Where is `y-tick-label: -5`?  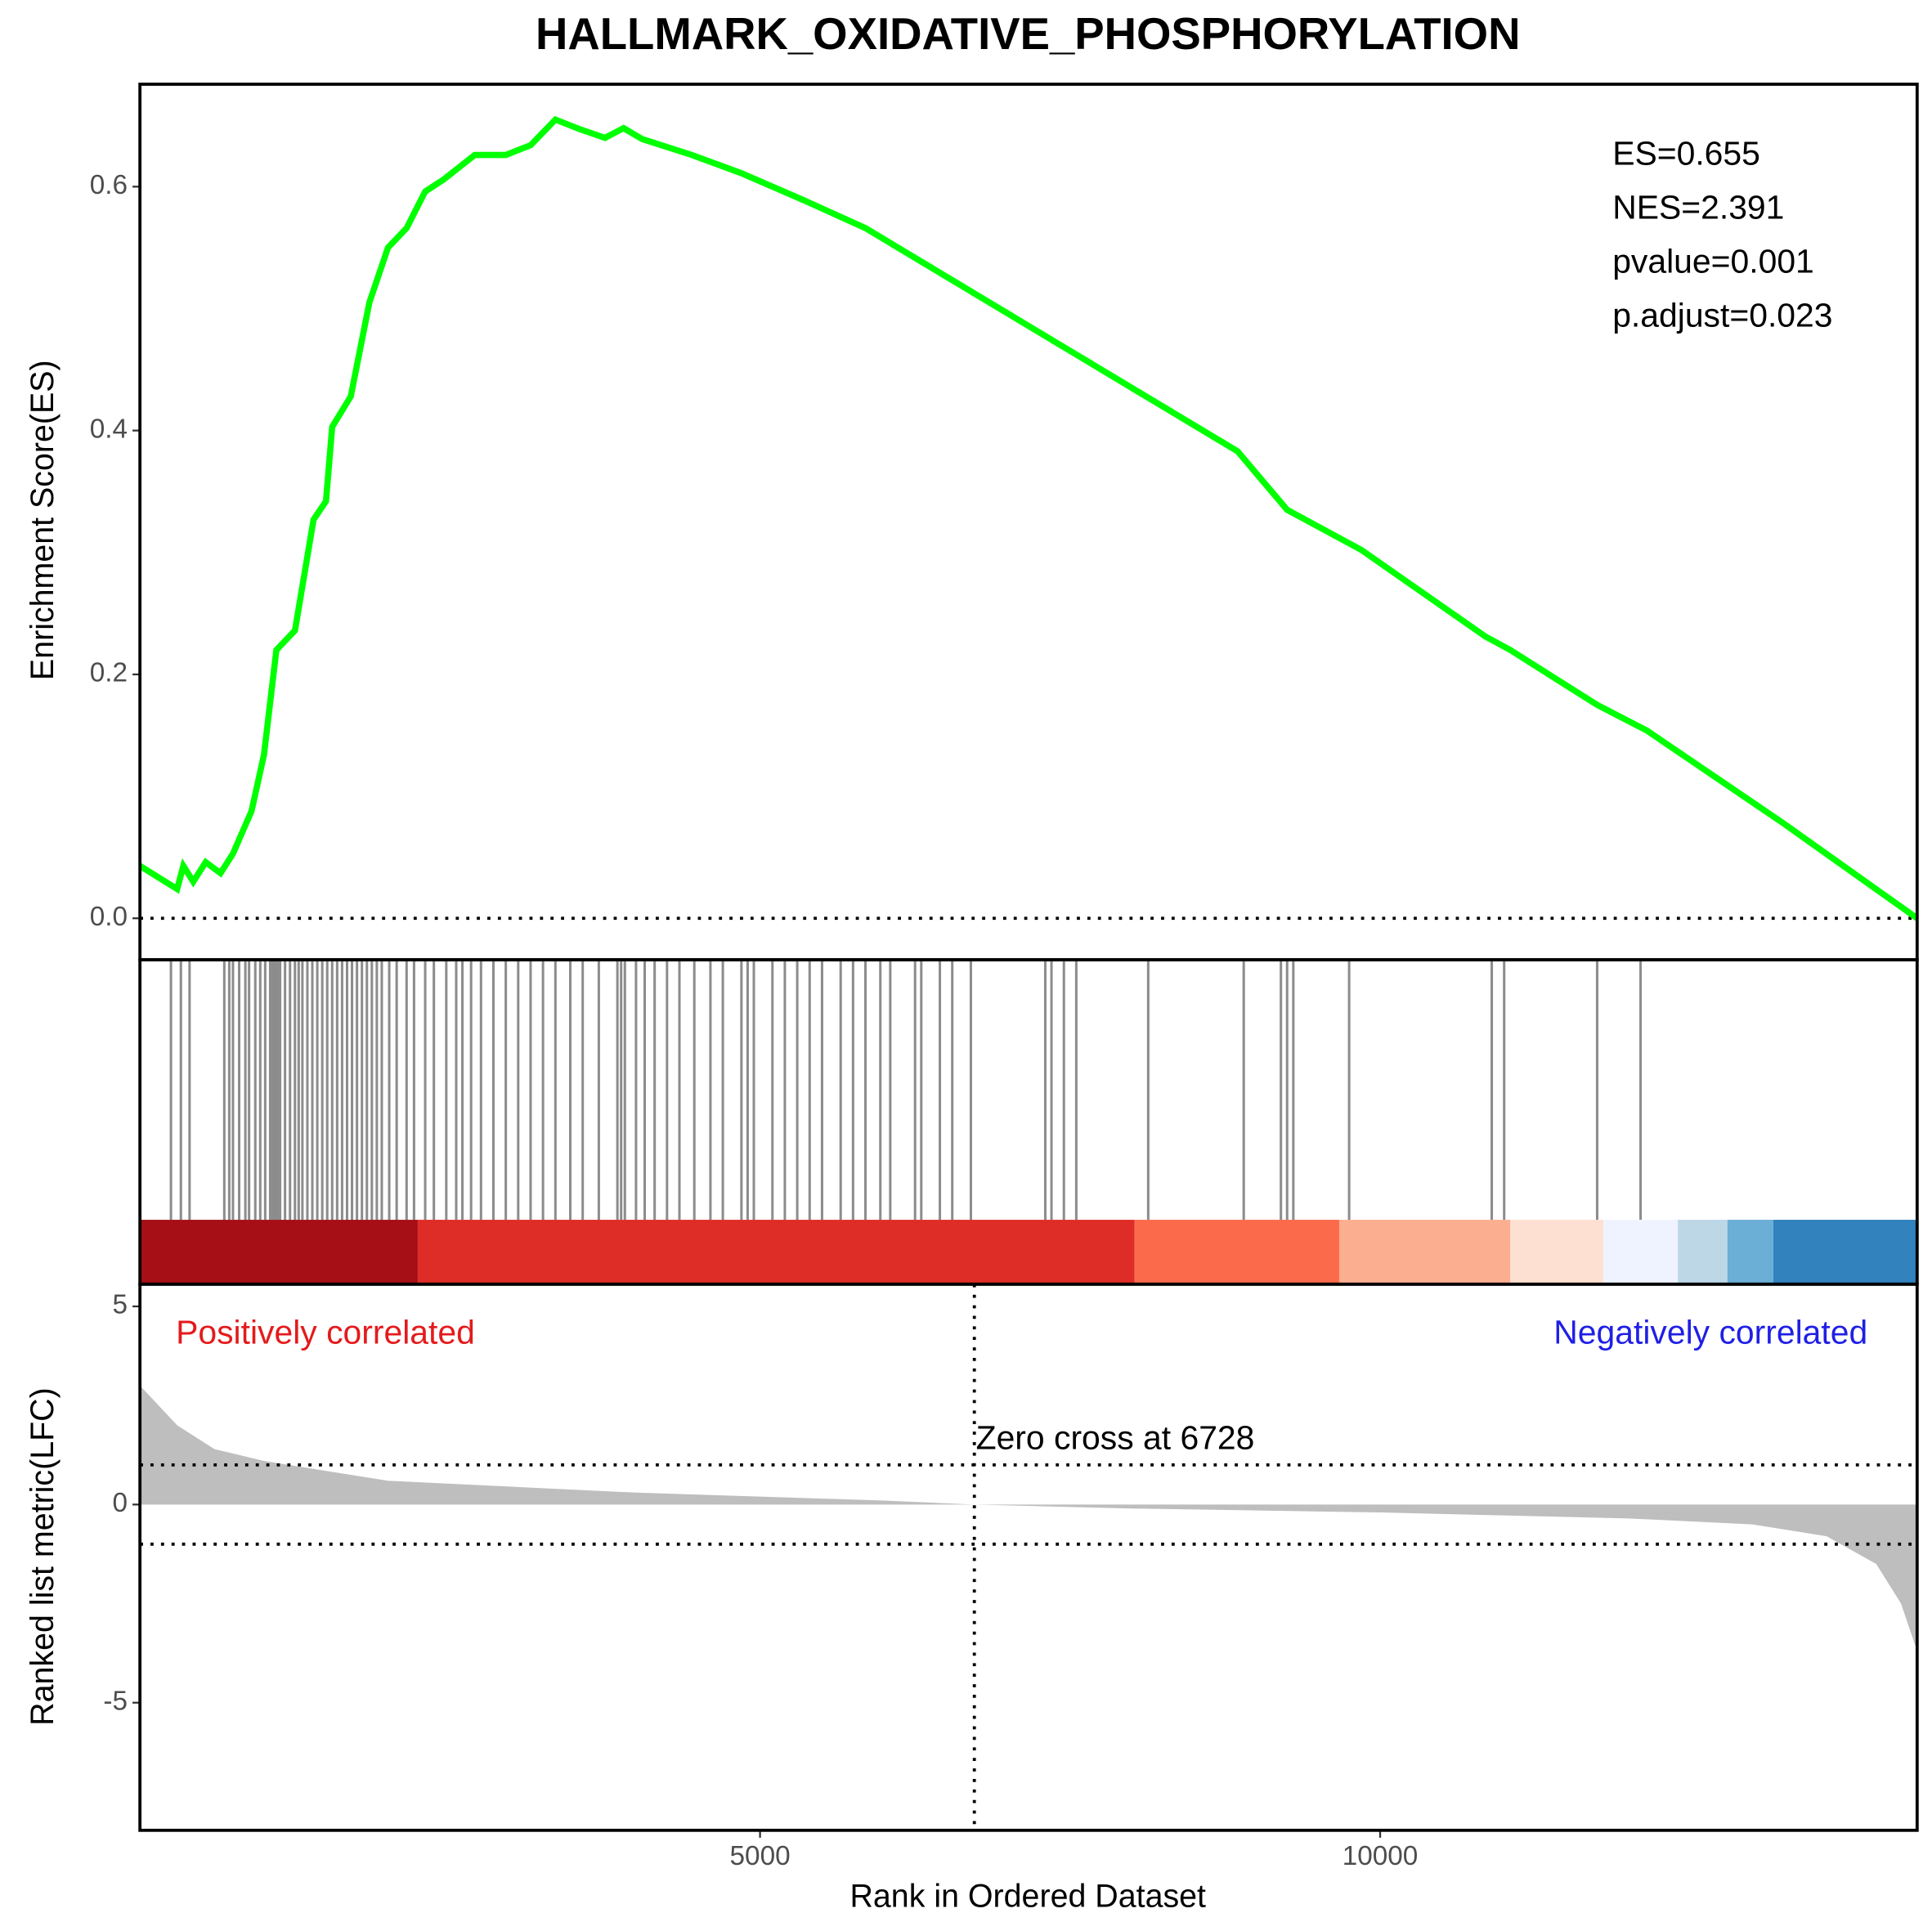
y-tick-label: -5 is located at coordinates (115, 1702).